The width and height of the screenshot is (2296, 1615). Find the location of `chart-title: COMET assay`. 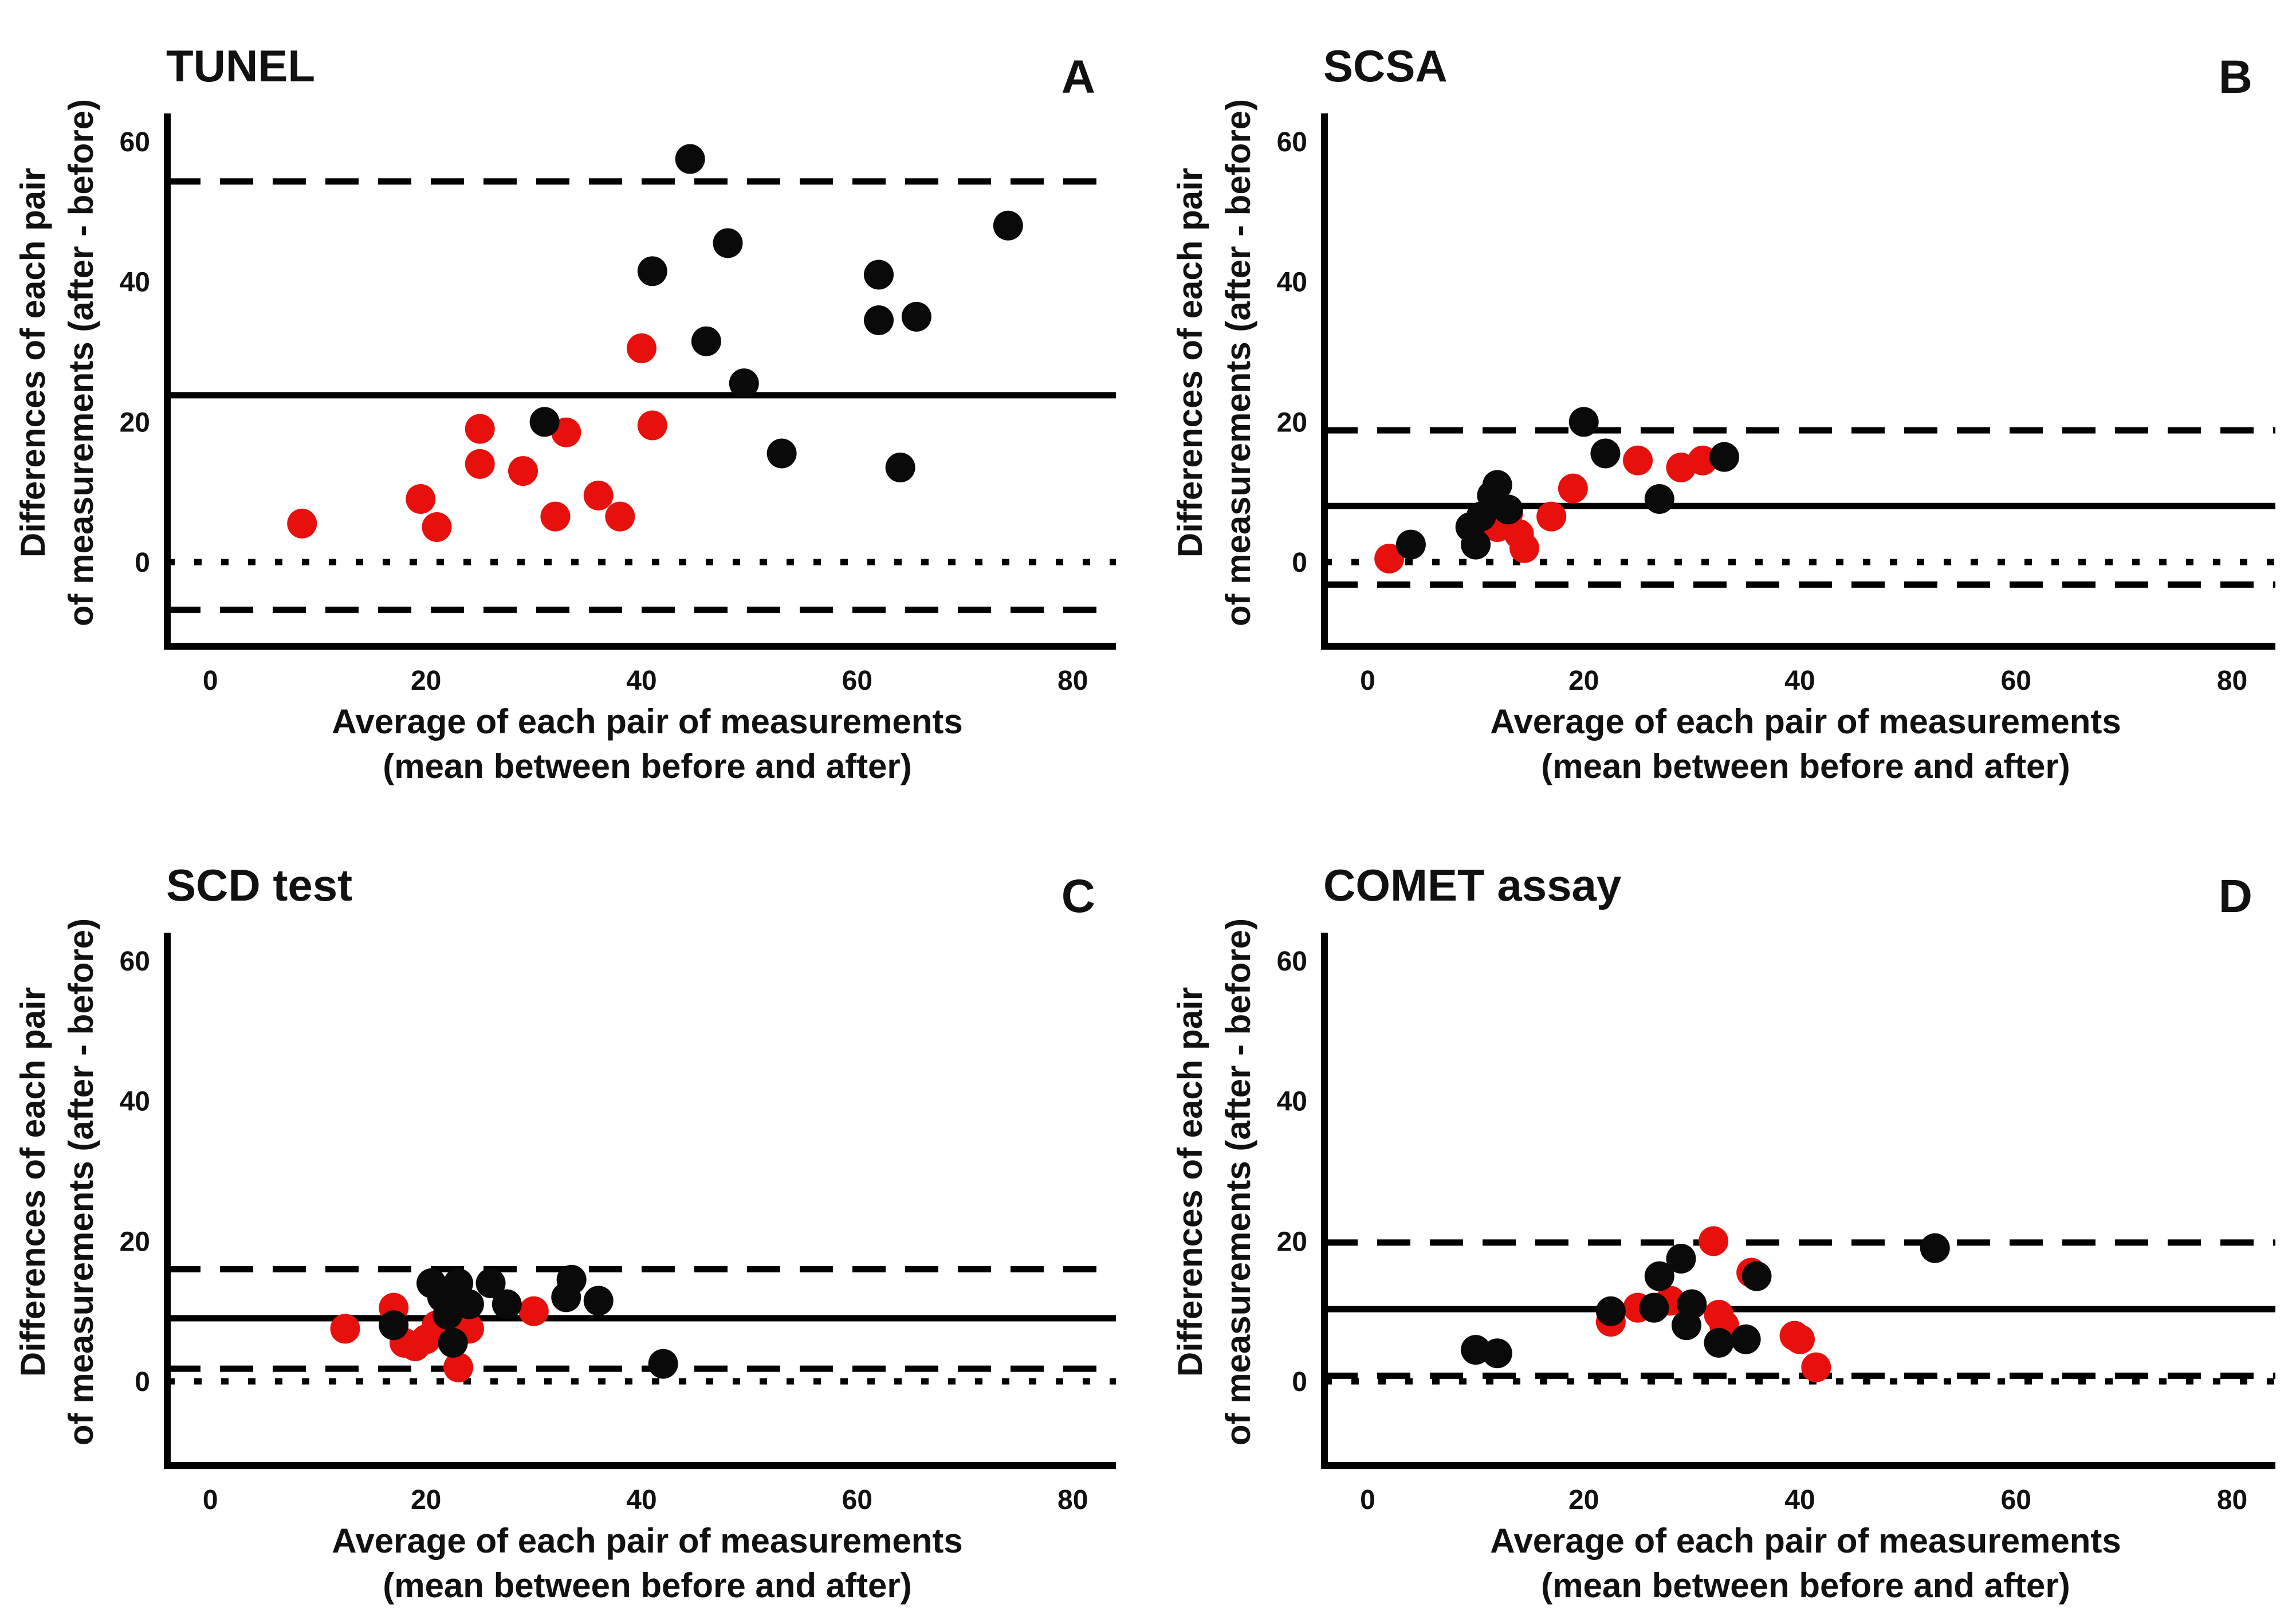

chart-title: COMET assay is located at coordinates (1472, 885).